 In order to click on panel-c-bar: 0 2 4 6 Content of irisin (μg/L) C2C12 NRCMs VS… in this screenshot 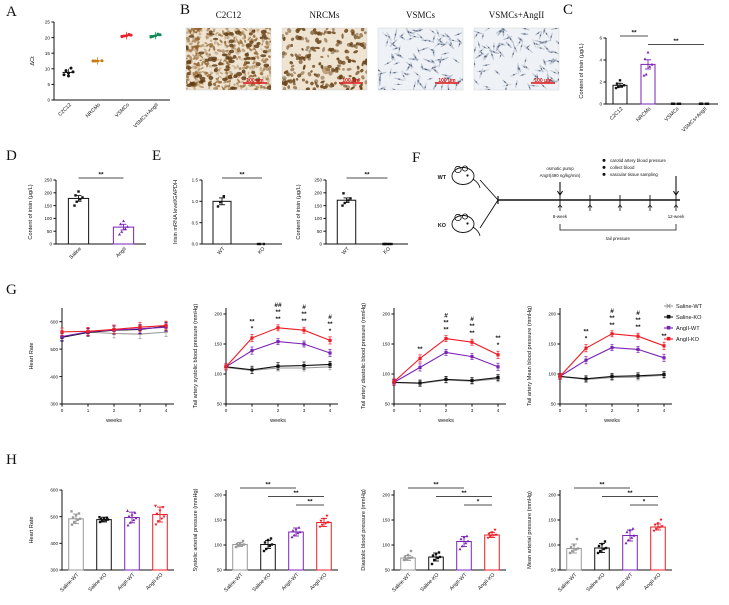, I will do `click(648, 74)`.